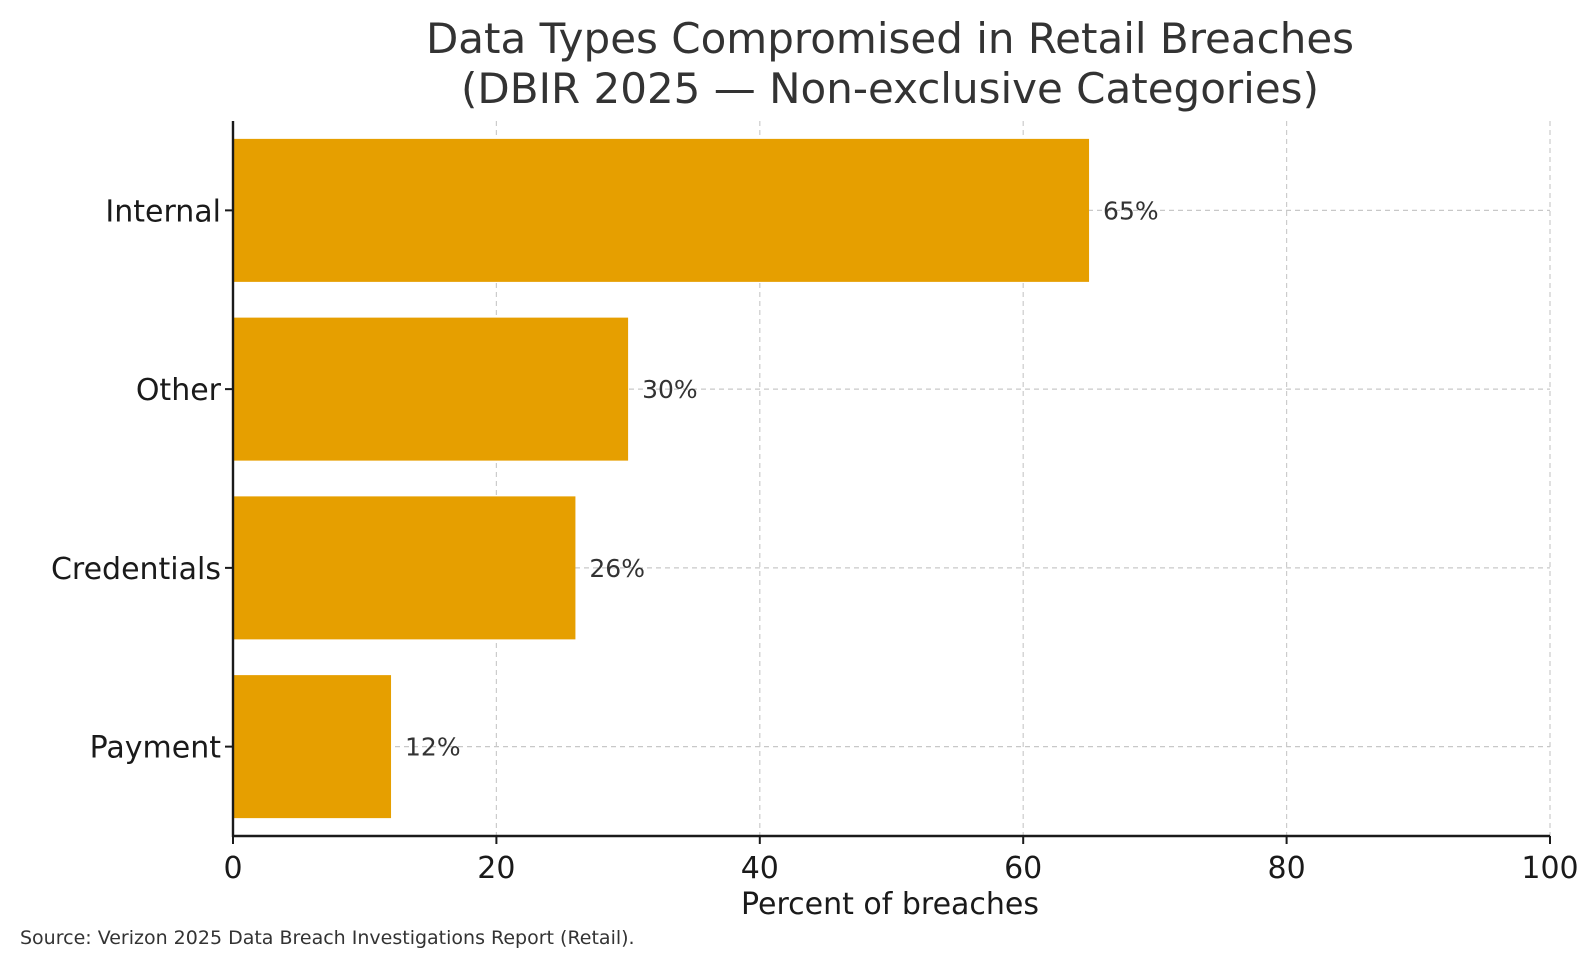  Describe the element at coordinates (312, 746) in the screenshot. I see `bar-payment` at that location.